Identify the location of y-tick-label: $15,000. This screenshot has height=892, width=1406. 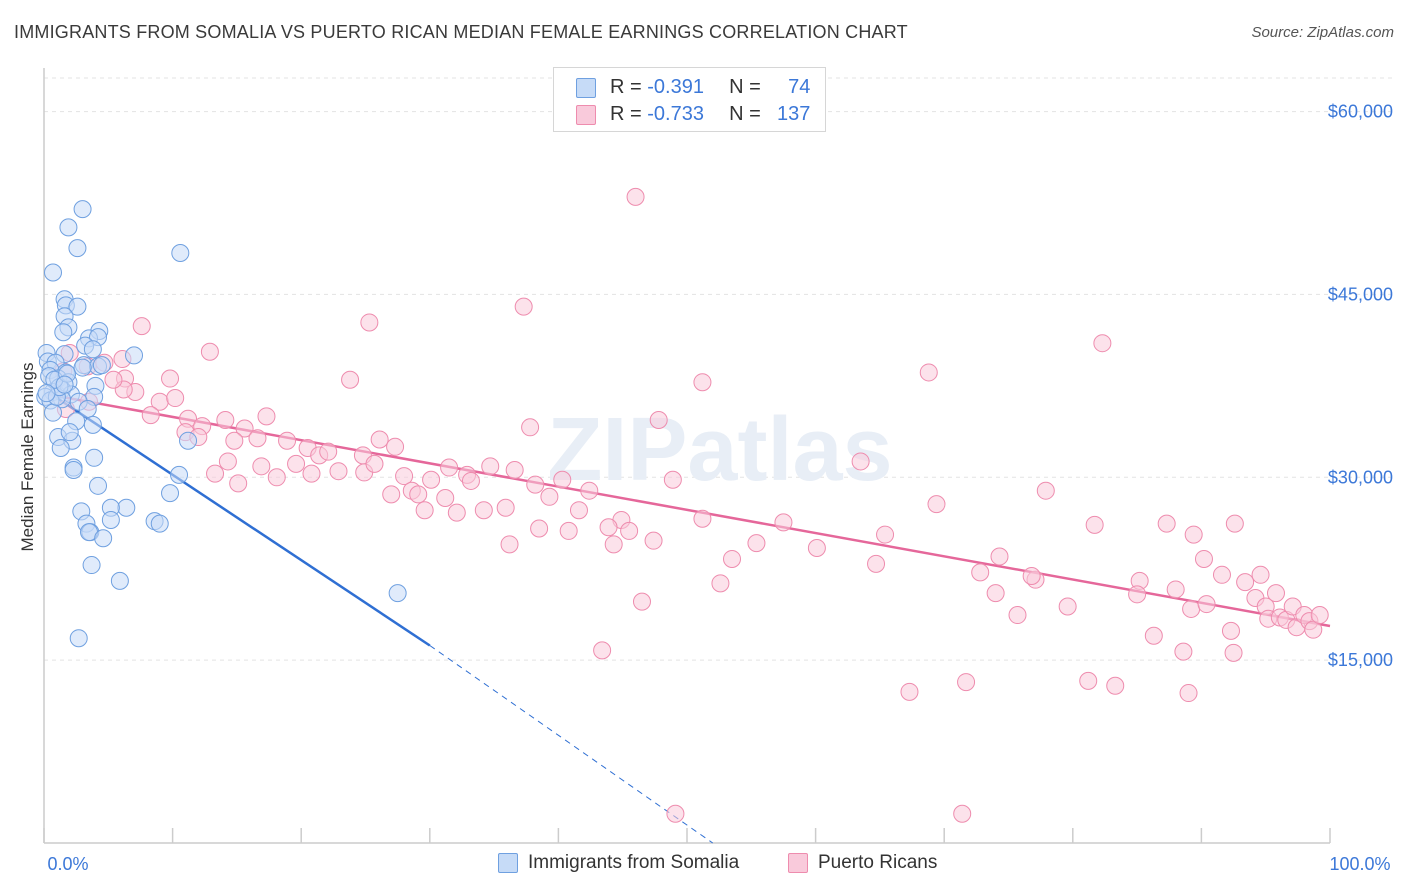
(1360, 660).